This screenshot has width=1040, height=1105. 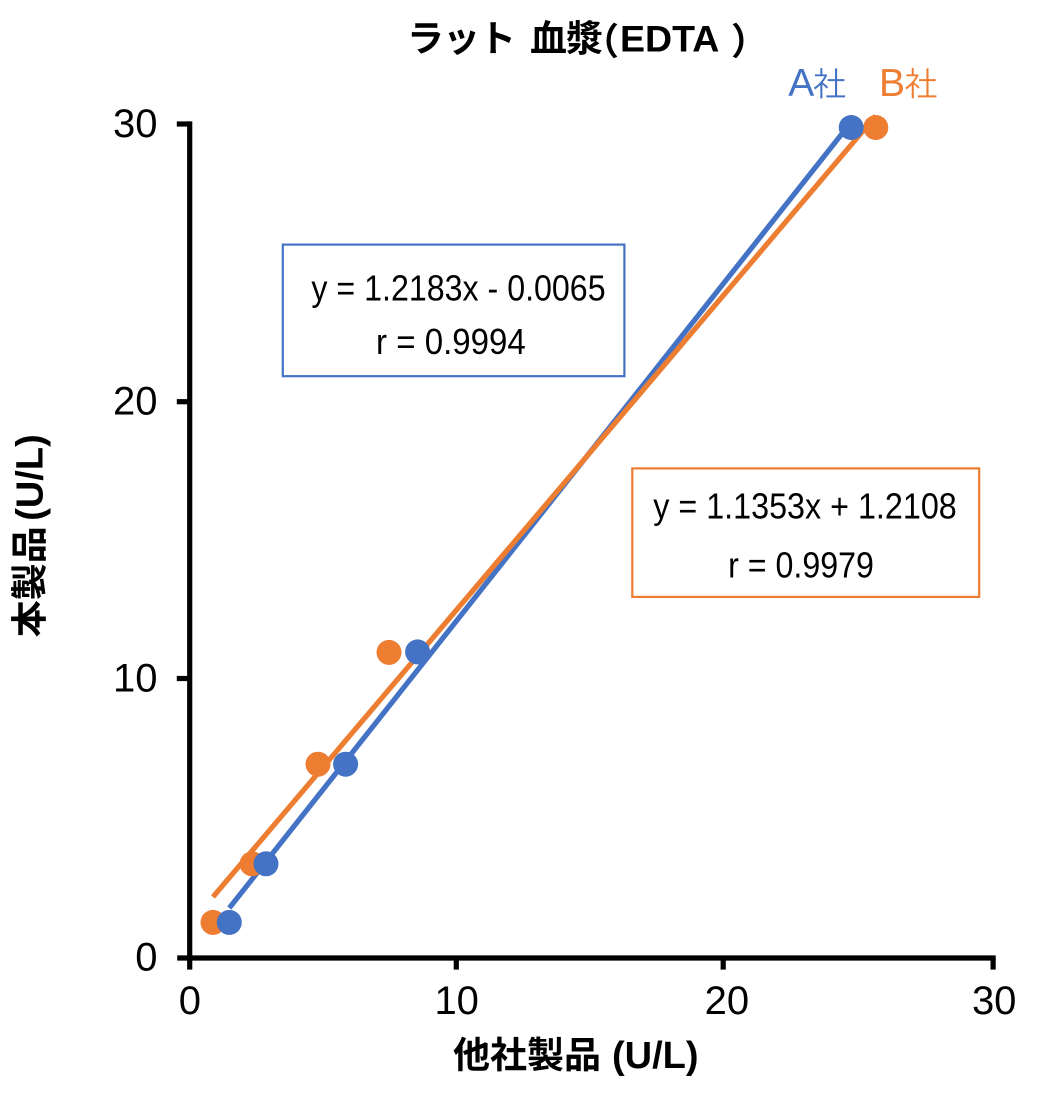 I want to click on svg-text: y = 1.1353x + 1.2108, so click(x=805, y=506).